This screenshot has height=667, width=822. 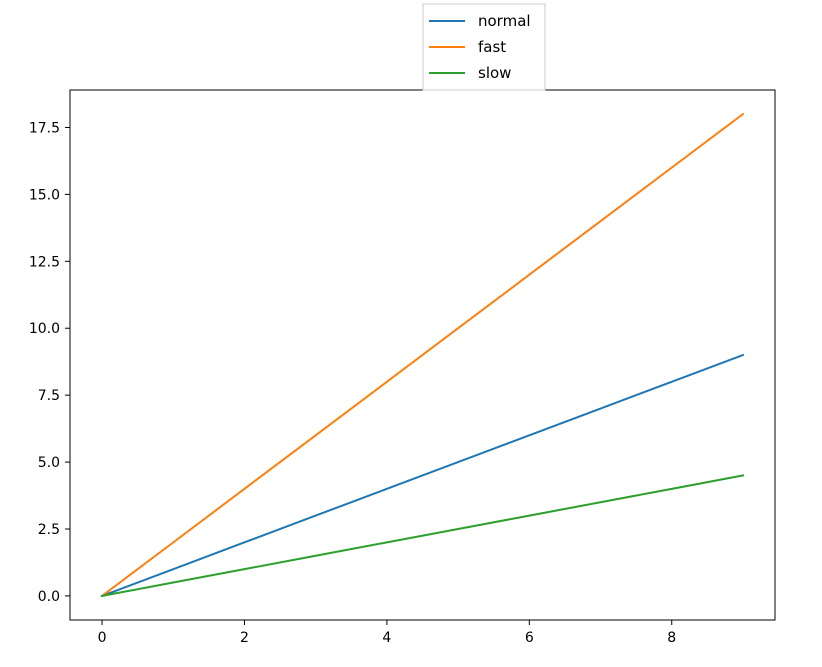 What do you see at coordinates (44, 329) in the screenshot?
I see `y-tick-label: 10.0` at bounding box center [44, 329].